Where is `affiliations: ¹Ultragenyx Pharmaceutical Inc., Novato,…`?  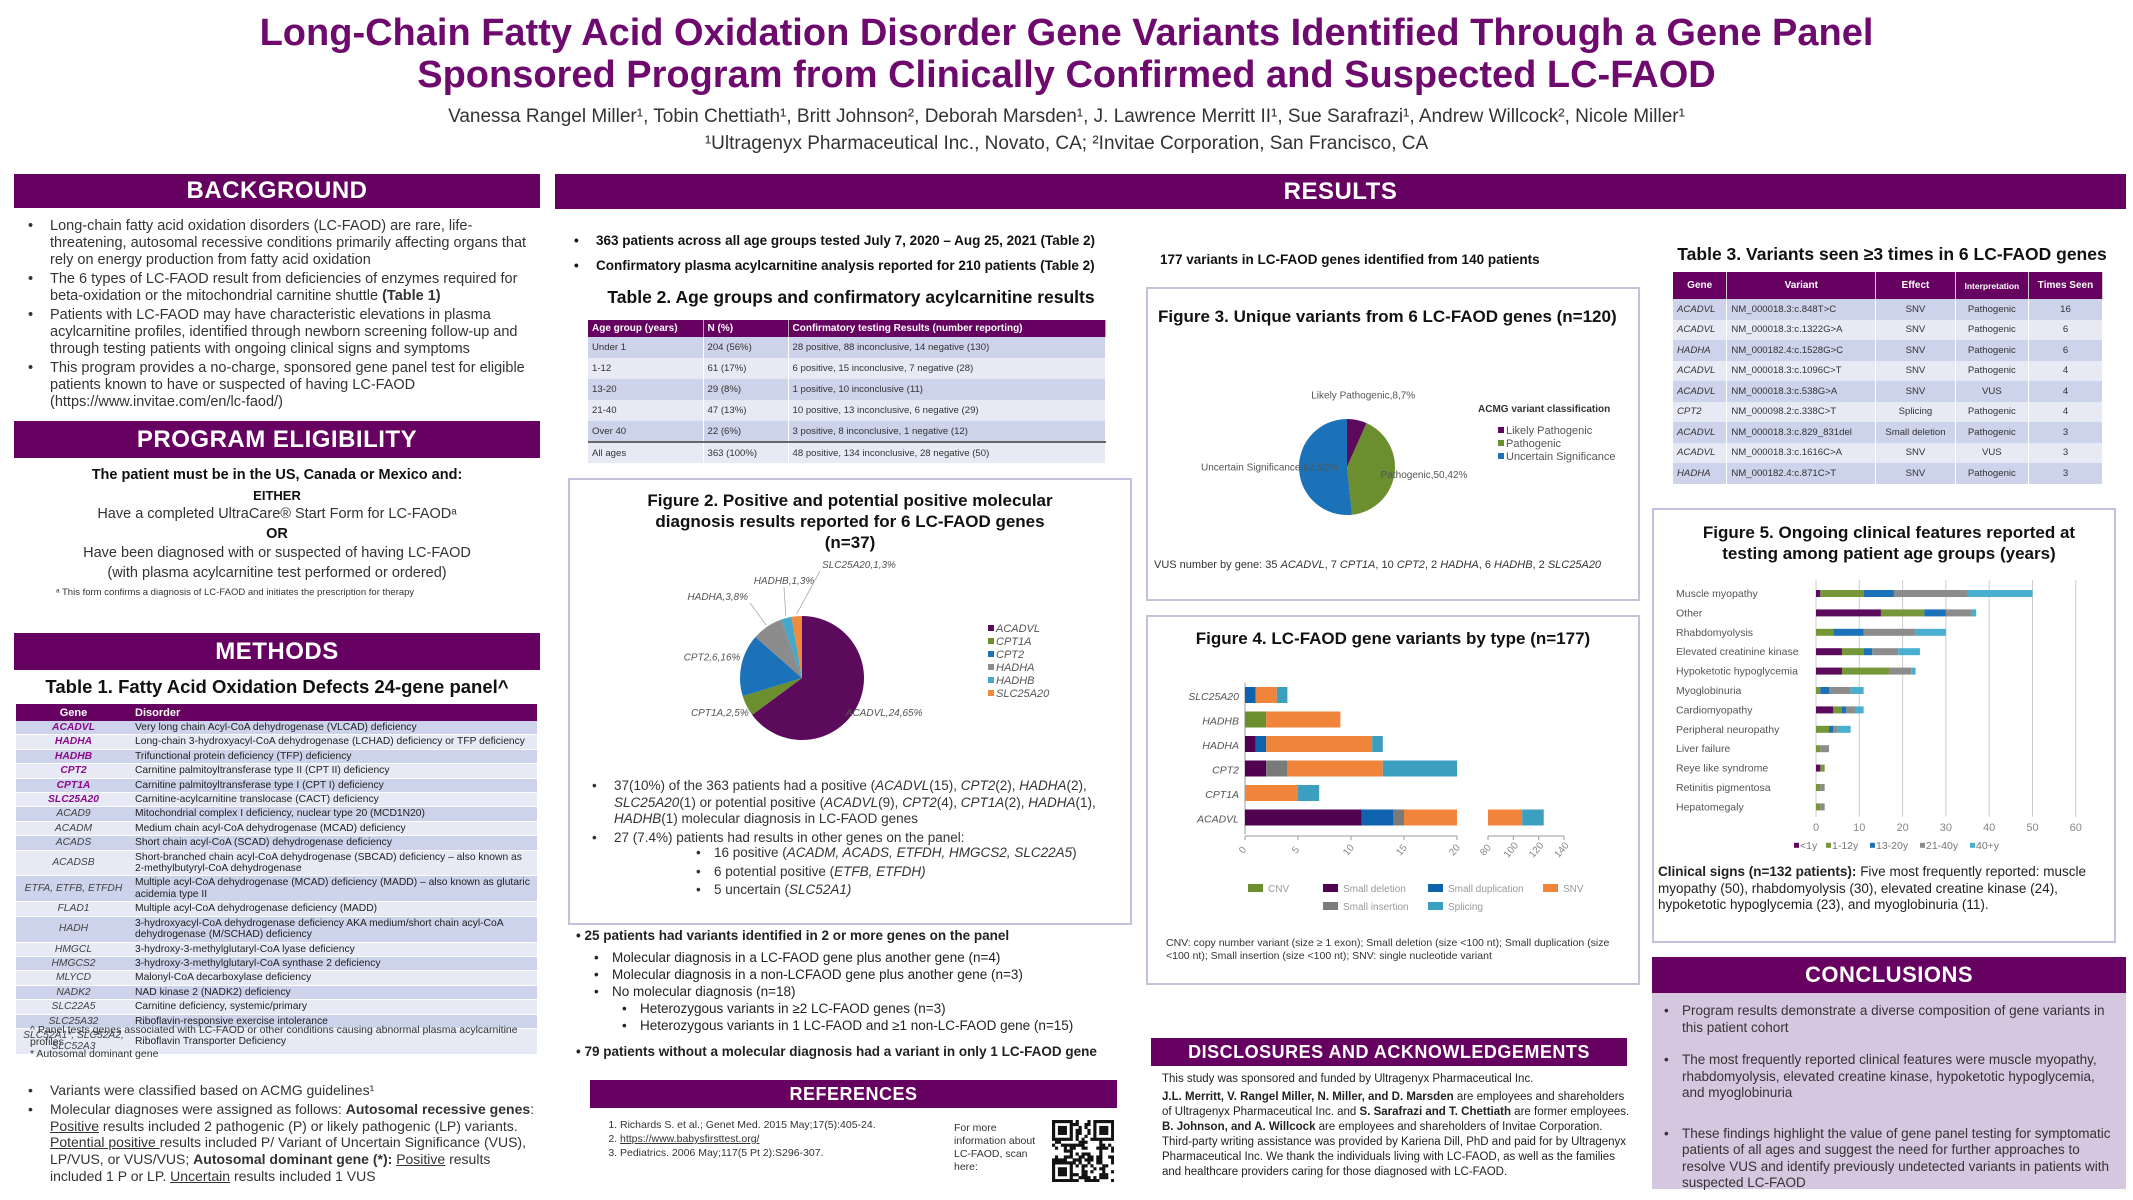 affiliations: ¹Ultragenyx Pharmaceutical Inc., Novato,… is located at coordinates (1066, 143).